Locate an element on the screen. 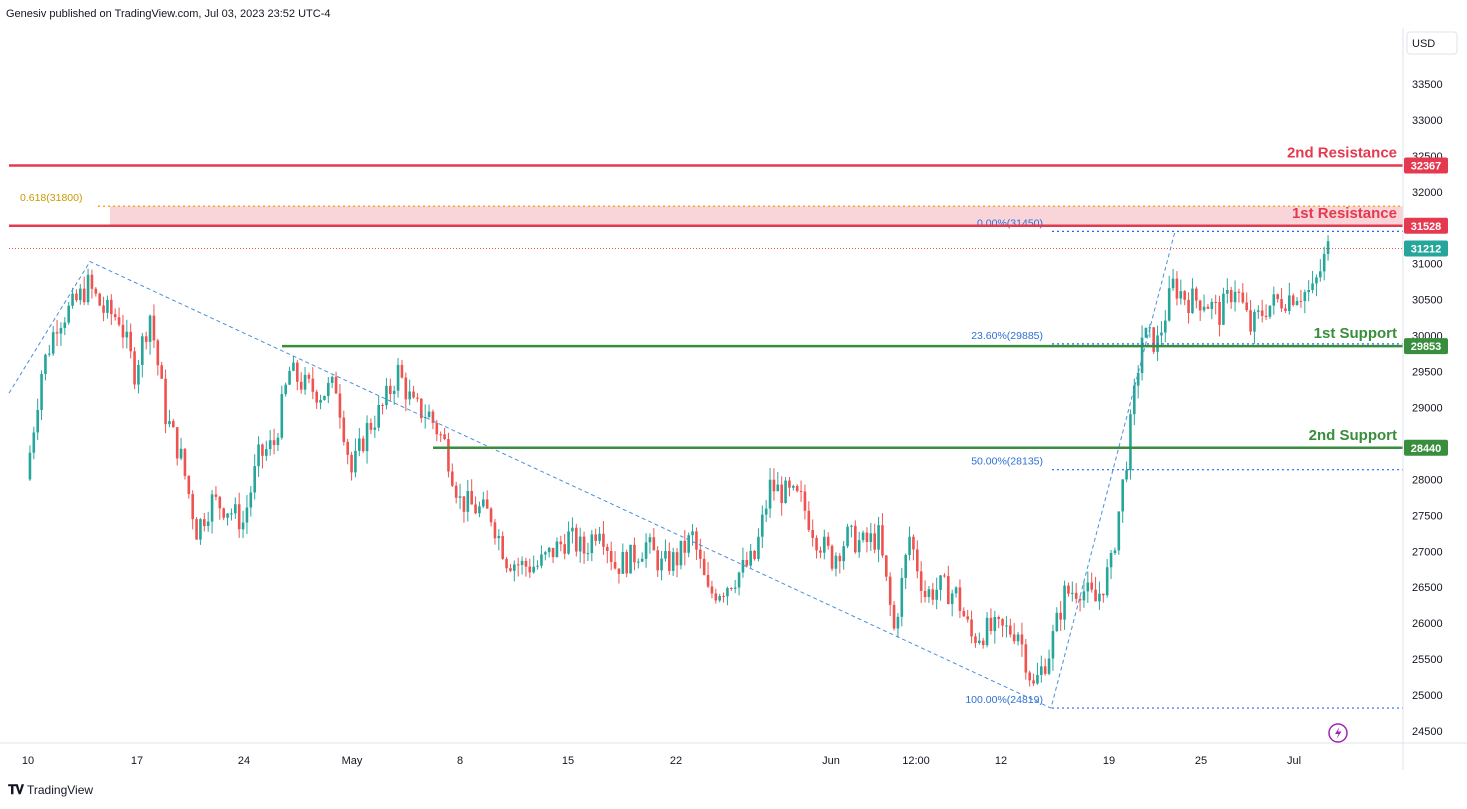 The image size is (1467, 809). support-label: 1st Support is located at coordinates (1355, 333).